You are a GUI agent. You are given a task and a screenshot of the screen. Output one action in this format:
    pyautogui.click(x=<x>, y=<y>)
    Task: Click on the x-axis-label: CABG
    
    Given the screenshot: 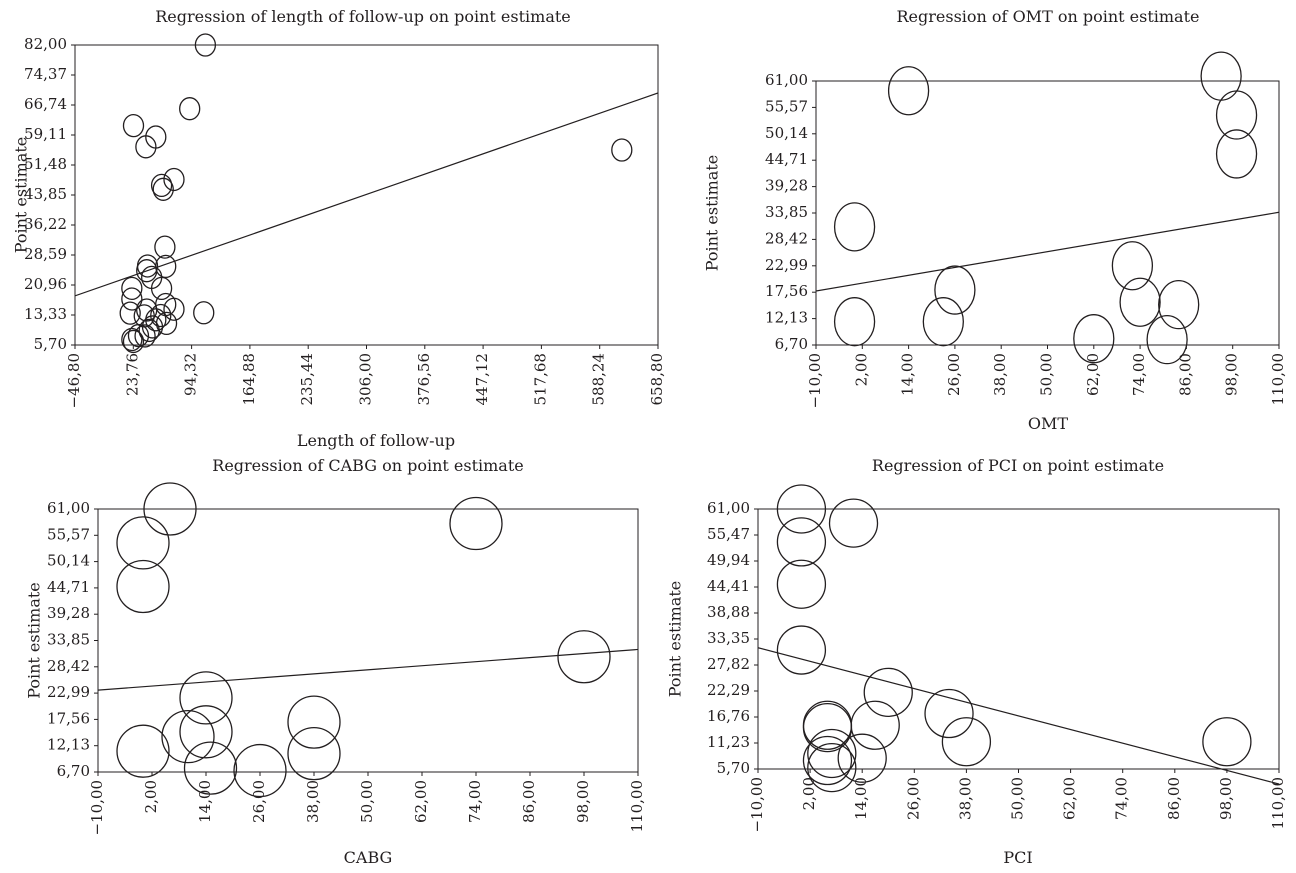 What is the action you would take?
    pyautogui.click(x=368, y=857)
    